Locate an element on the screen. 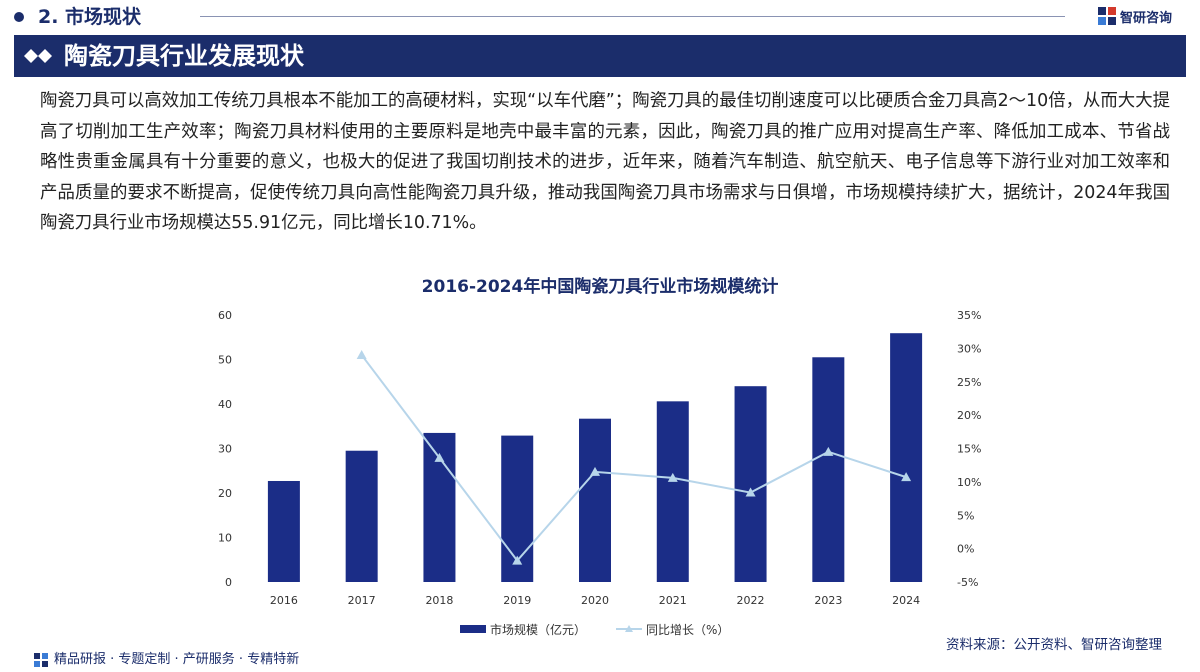 The image size is (1200, 672). legend-label-market-size: 市场规模（亿元） is located at coordinates (538, 629).